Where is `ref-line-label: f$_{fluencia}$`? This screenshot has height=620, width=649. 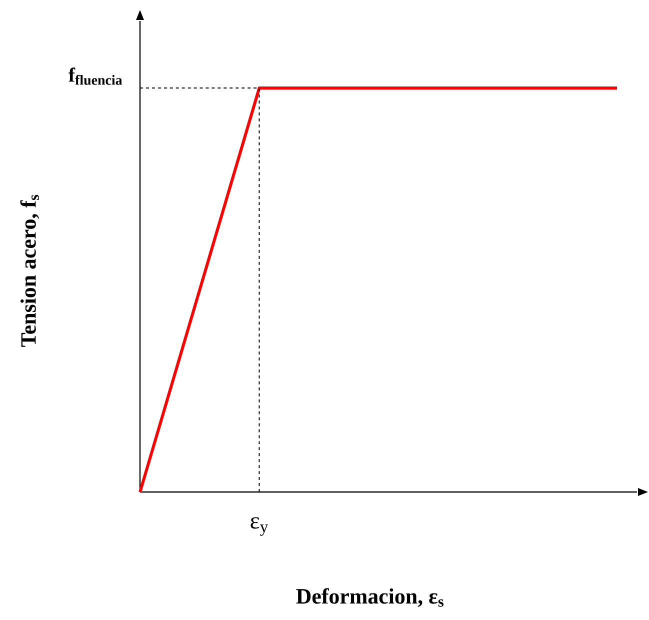
ref-line-label: f$_{fluencia}$ is located at coordinates (95, 76).